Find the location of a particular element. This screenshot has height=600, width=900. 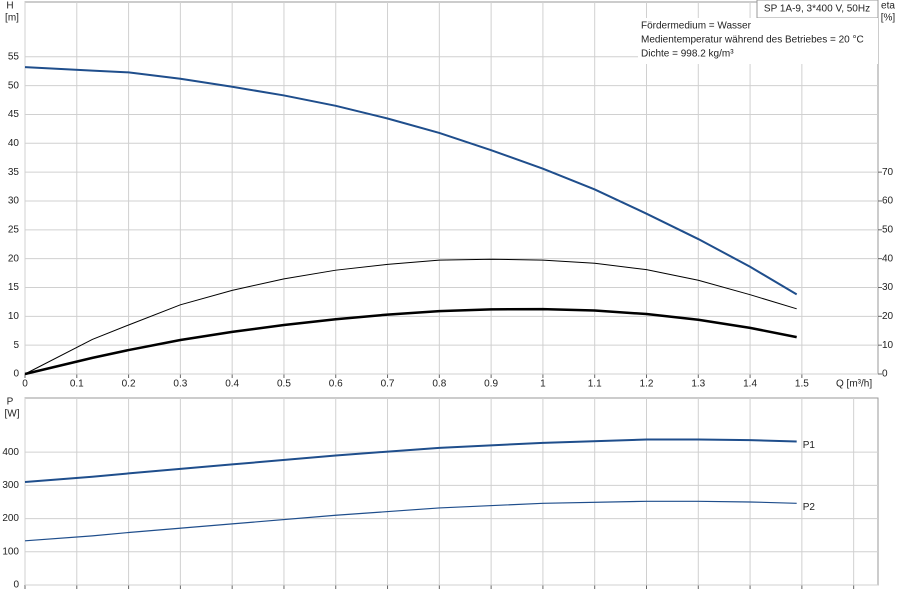

y2-tick-label: 10 is located at coordinates (888, 345).